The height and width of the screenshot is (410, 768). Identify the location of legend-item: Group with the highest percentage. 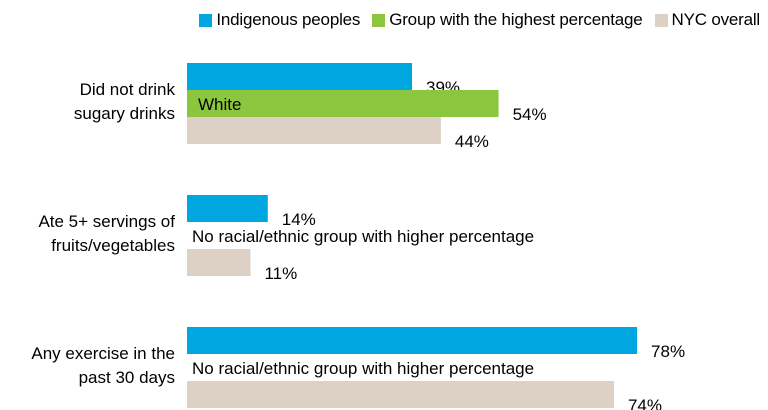
(507, 20).